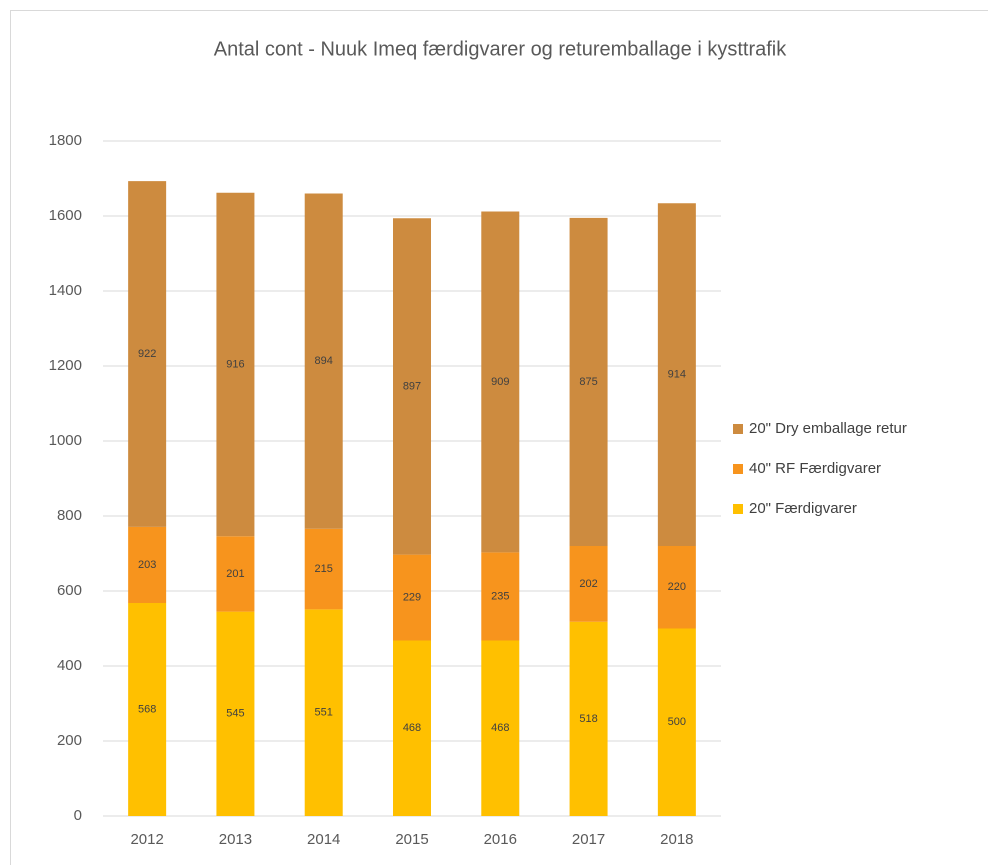 This screenshot has height=865, width=988. Describe the element at coordinates (411, 839) in the screenshot. I see `x-tick-label: 2015` at that location.